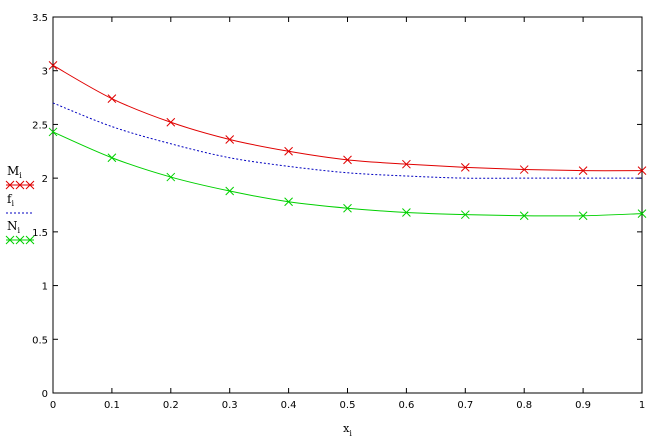 The image size is (669, 442). What do you see at coordinates (53, 405) in the screenshot?
I see `x-tick-label: 0` at bounding box center [53, 405].